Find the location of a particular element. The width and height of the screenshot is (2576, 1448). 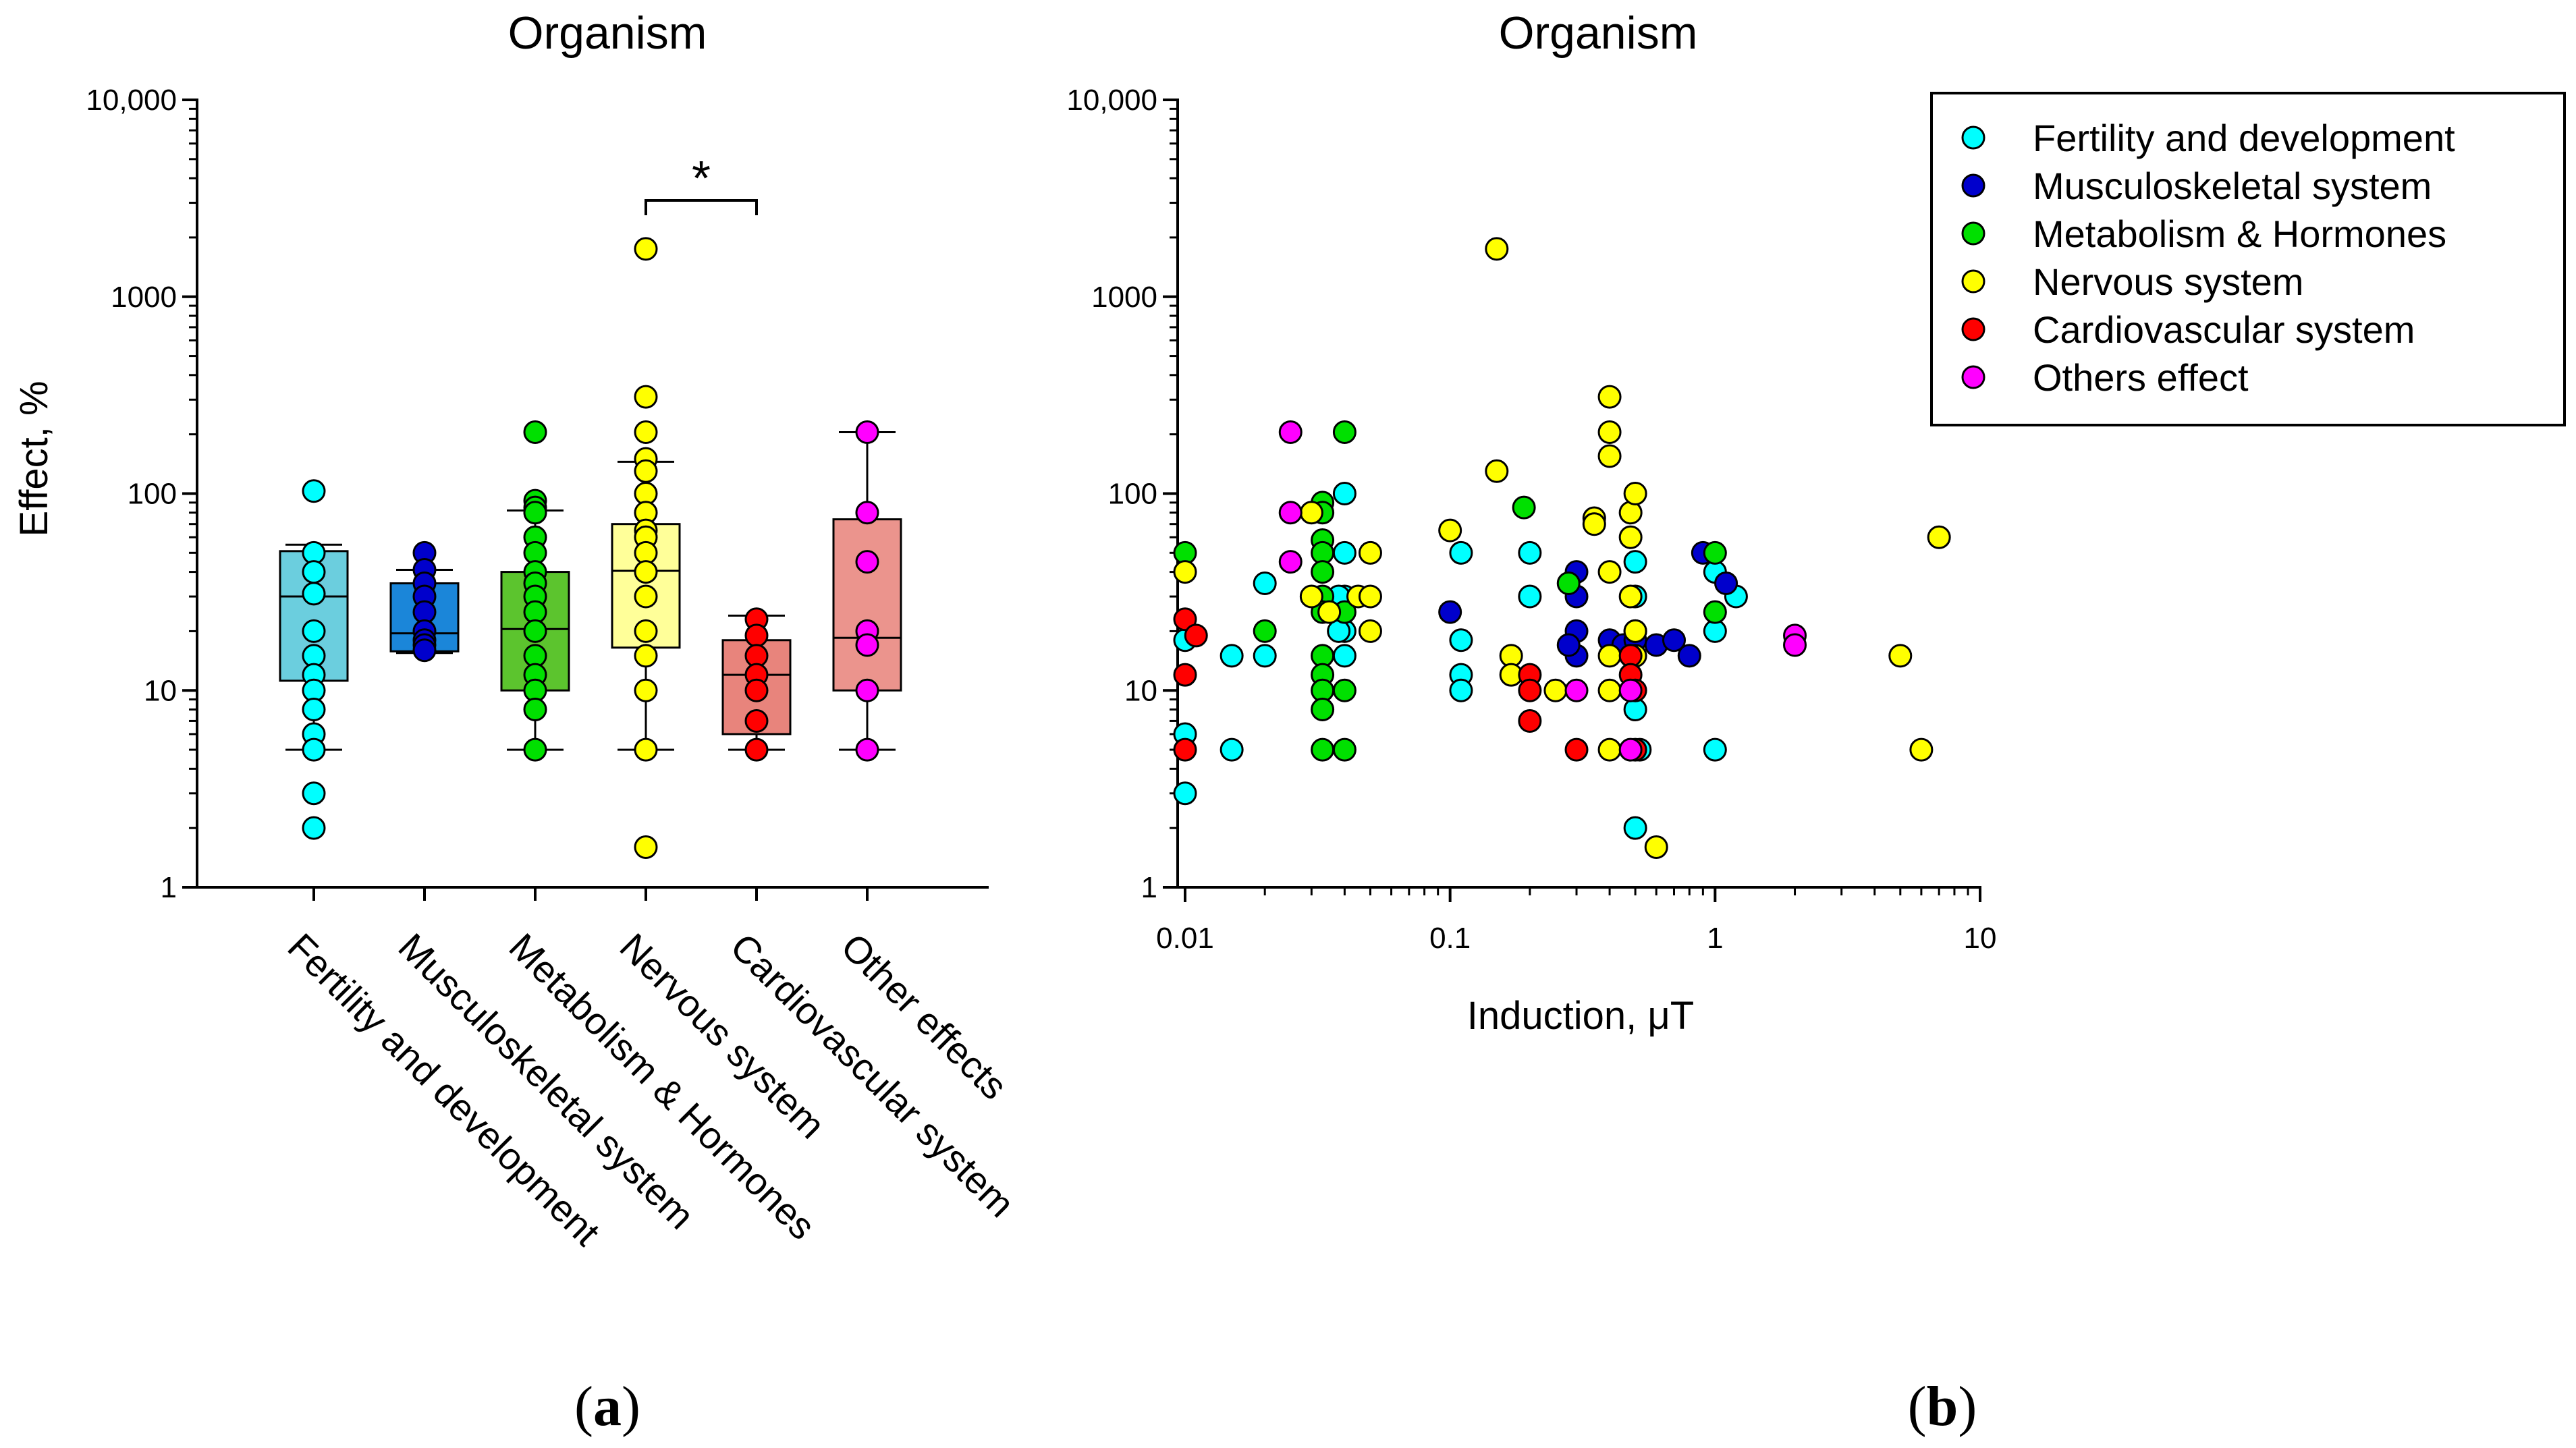

legend-label: Others effect is located at coordinates (2141, 377).